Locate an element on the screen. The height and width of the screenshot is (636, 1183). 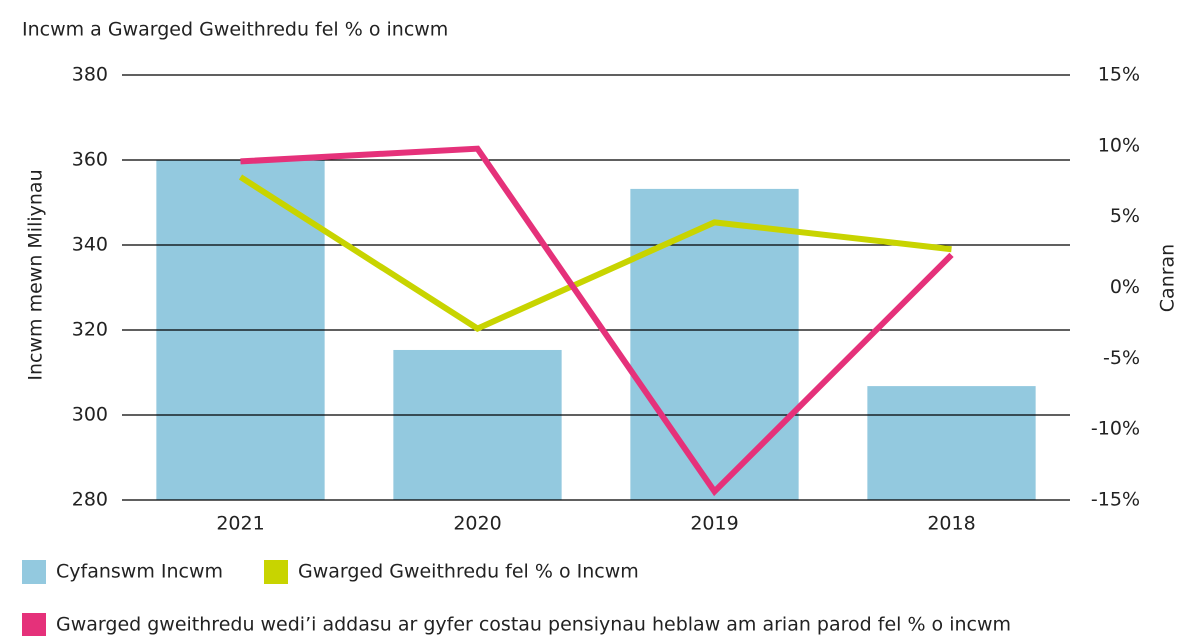
x-tick-label: 2021 is located at coordinates (240, 524).